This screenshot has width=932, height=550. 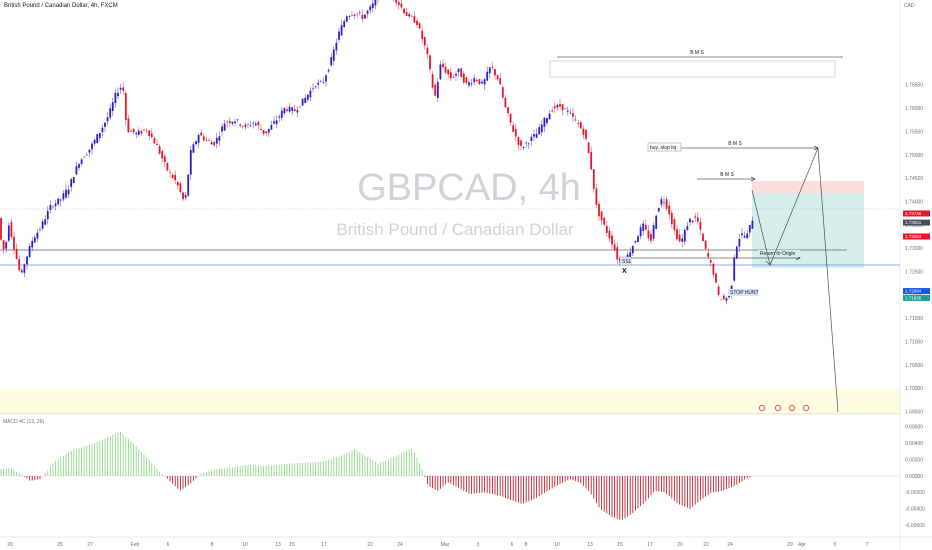 I want to click on price-tick-label: 1.73500, so click(x=914, y=226).